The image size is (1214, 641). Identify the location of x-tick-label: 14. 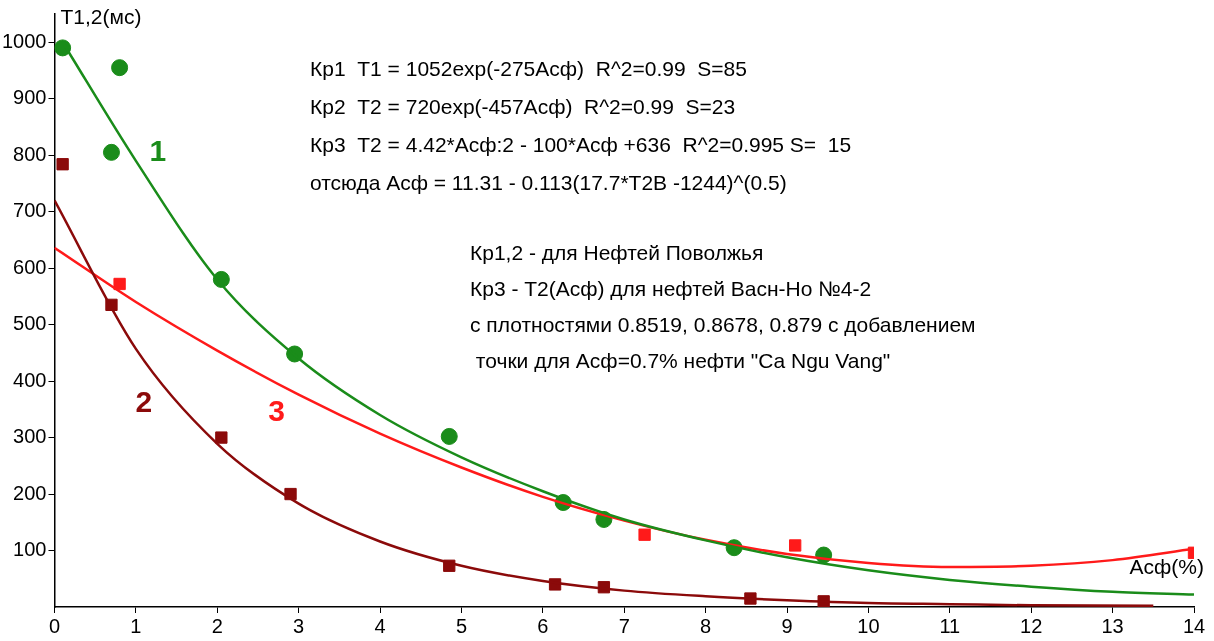
(1194, 625).